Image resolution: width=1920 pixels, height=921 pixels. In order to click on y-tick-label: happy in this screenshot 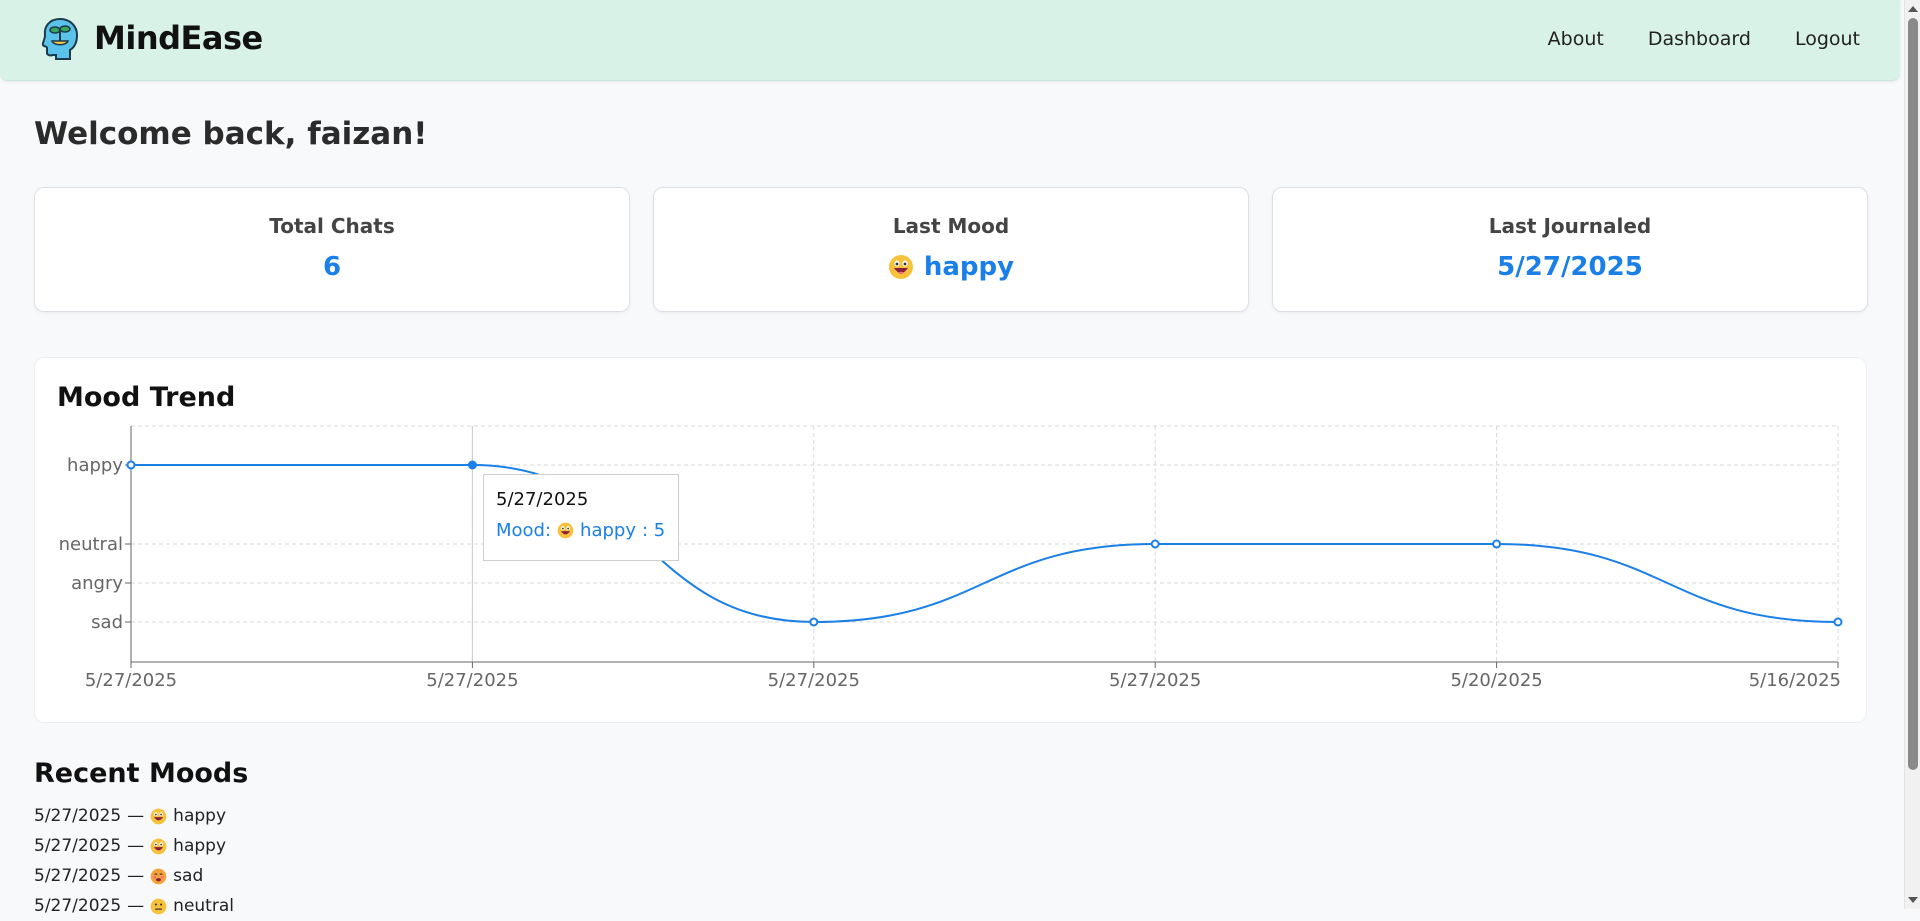, I will do `click(95, 465)`.